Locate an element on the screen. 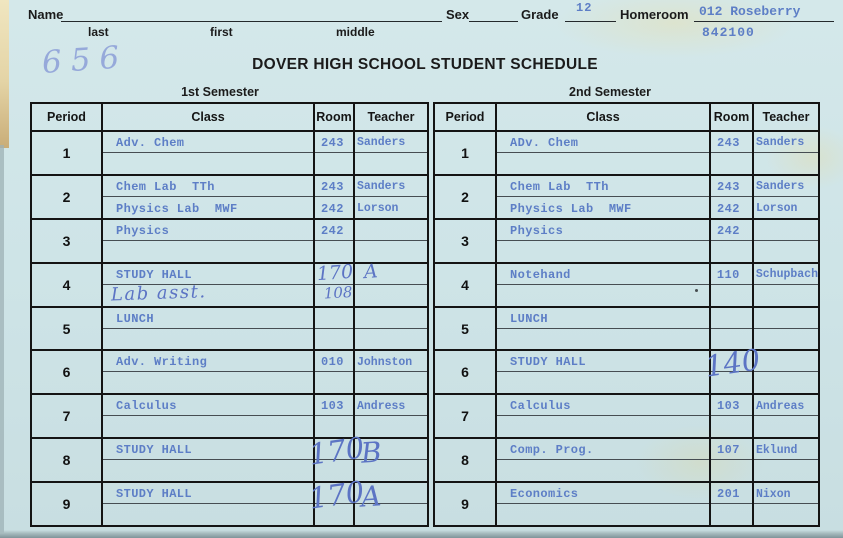 The height and width of the screenshot is (538, 843). homeroom-label: Homeroom is located at coordinates (654, 14).